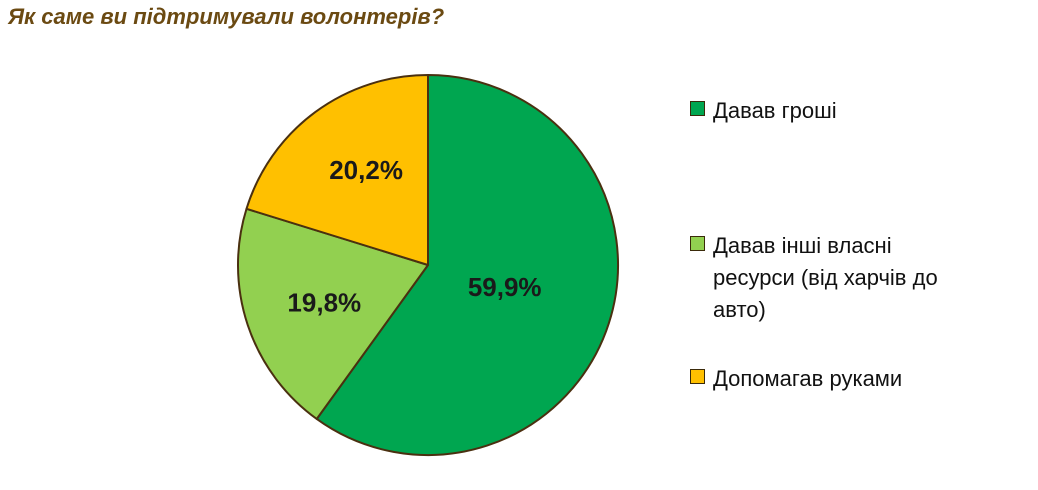  Describe the element at coordinates (775, 110) in the screenshot. I see `legend-label-money: Давав гроші` at that location.